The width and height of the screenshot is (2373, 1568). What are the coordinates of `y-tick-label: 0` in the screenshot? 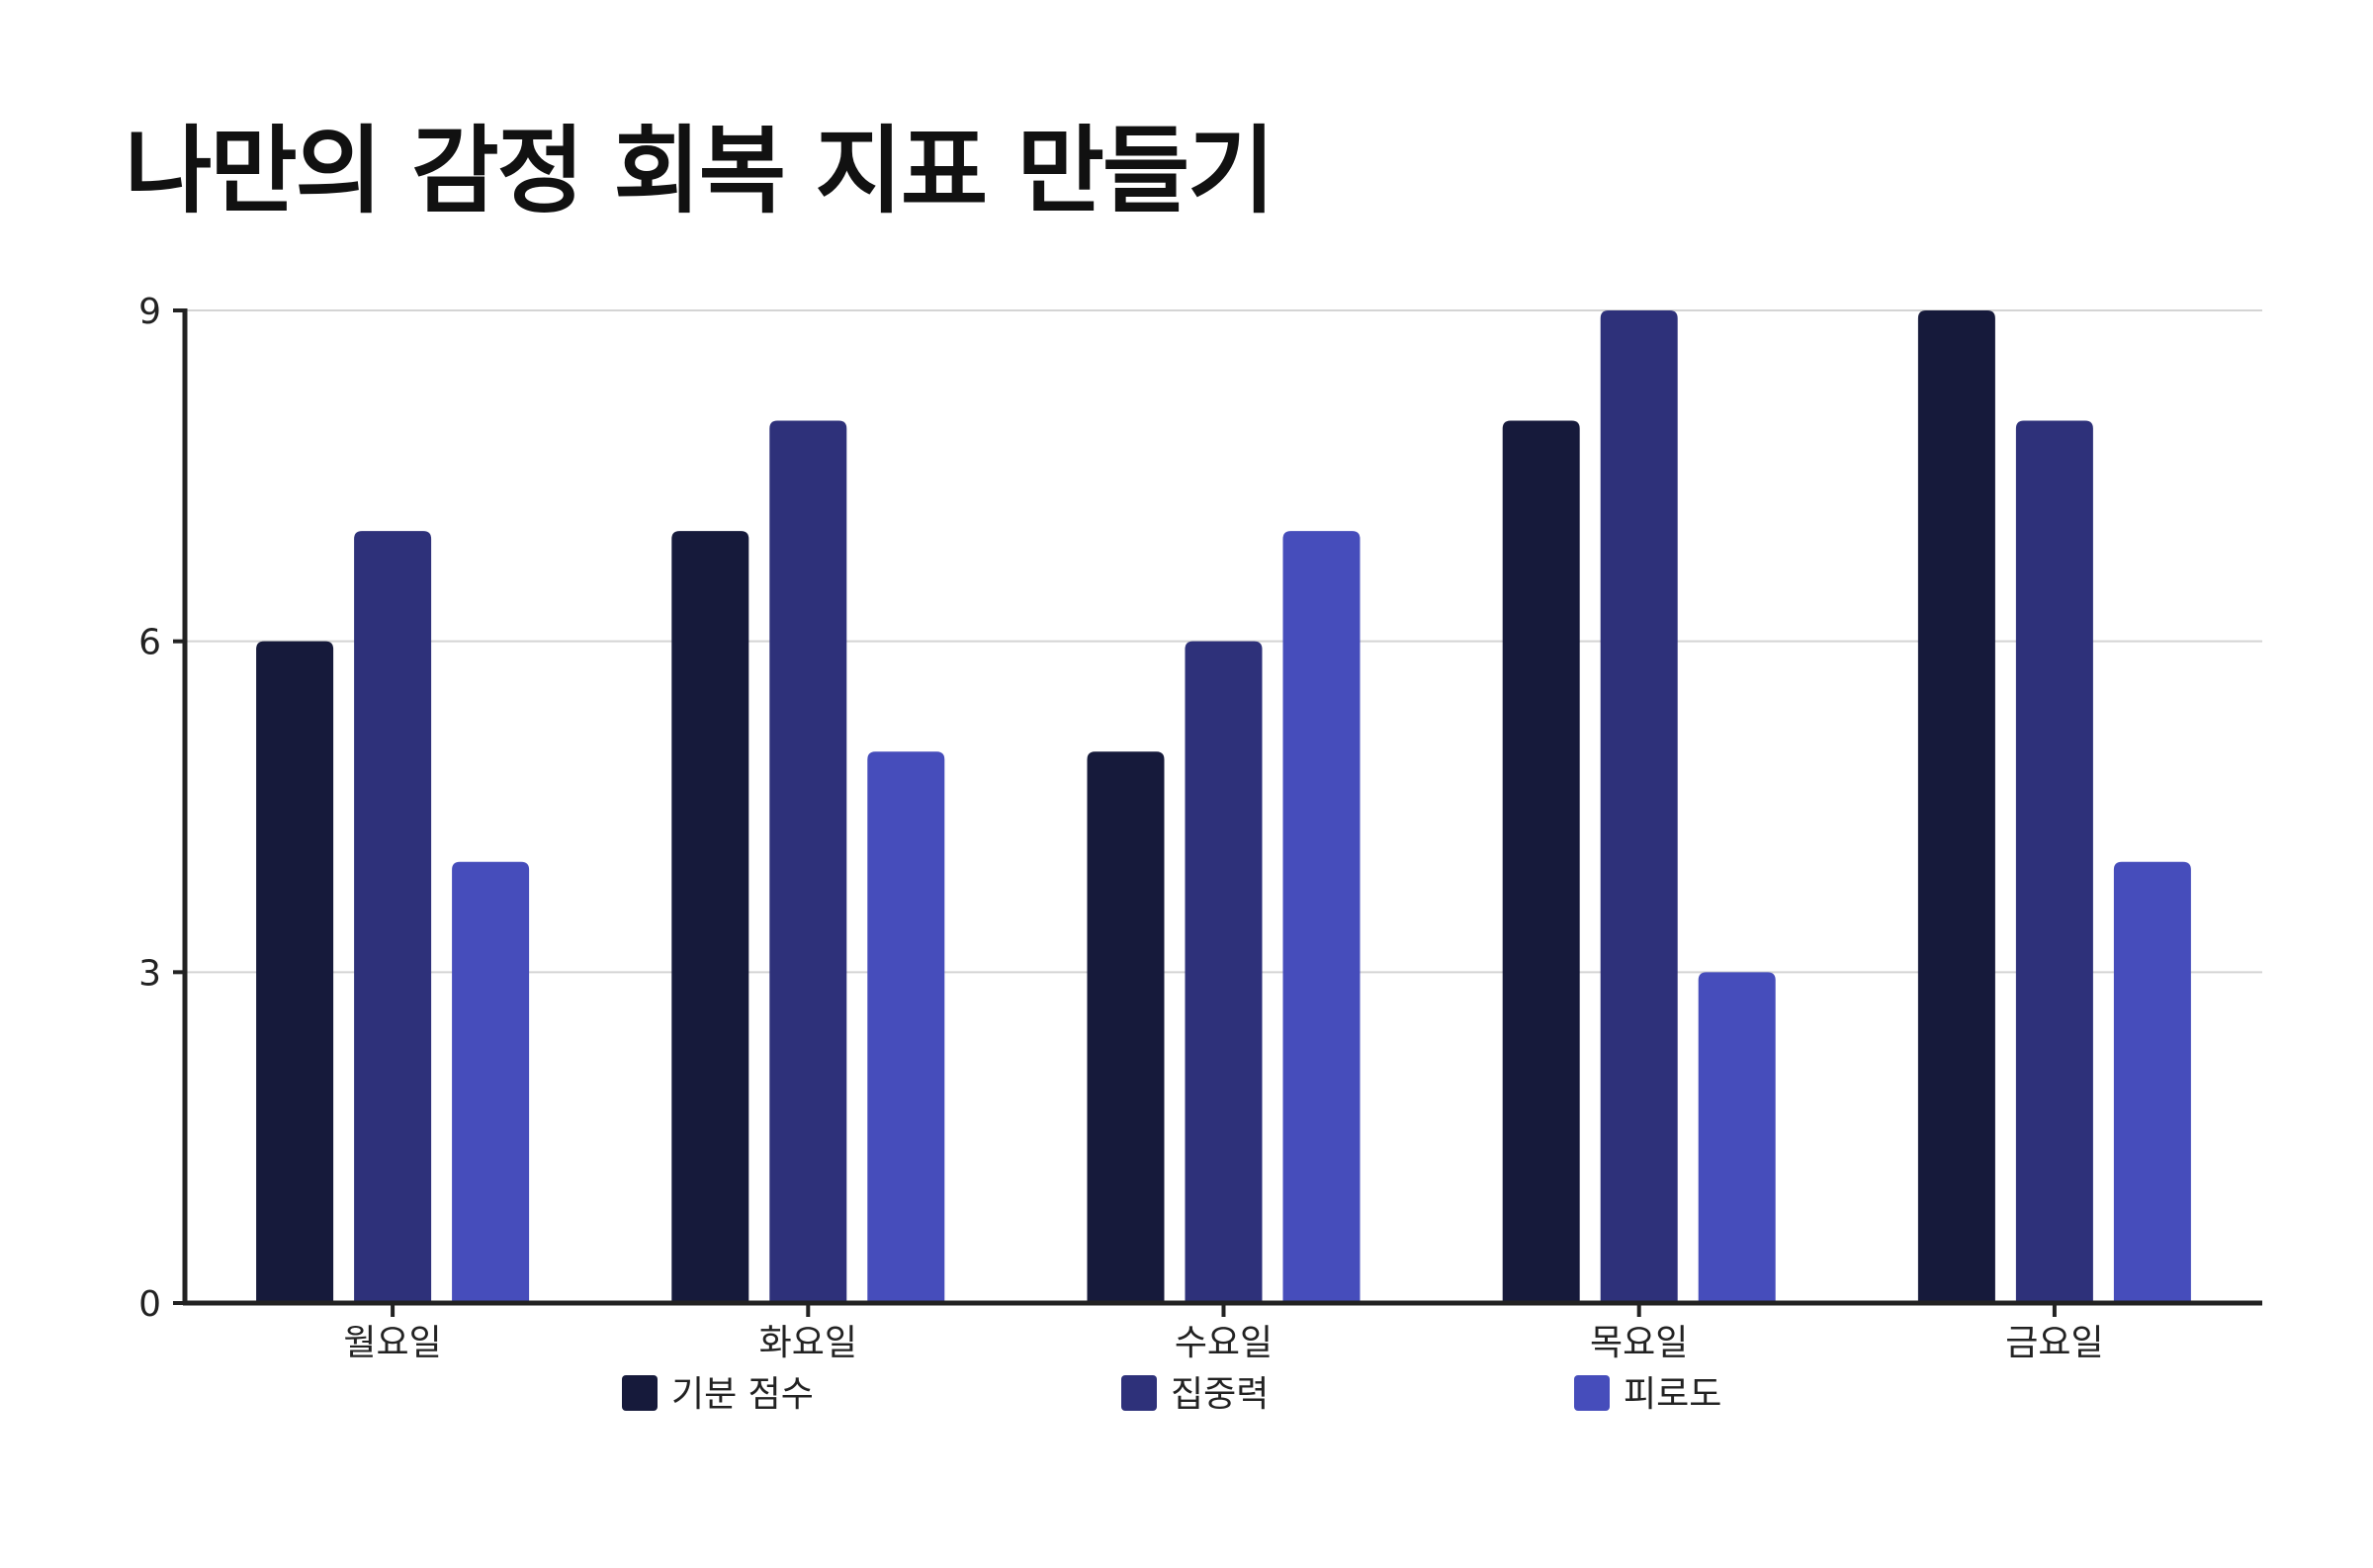 It's located at (149, 1304).